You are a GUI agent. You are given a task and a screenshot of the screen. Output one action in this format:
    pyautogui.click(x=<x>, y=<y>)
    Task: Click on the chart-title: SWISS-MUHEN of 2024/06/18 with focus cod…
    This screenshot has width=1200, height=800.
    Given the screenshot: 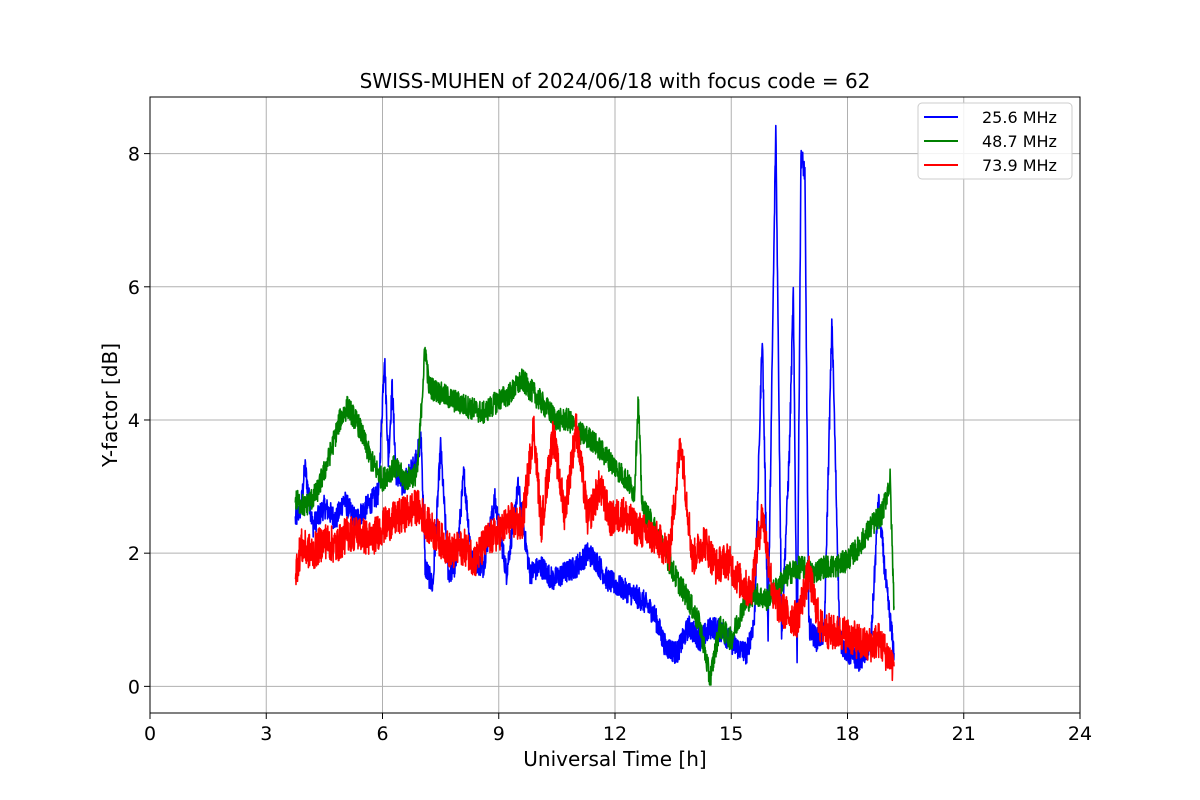 What is the action you would take?
    pyautogui.click(x=615, y=81)
    